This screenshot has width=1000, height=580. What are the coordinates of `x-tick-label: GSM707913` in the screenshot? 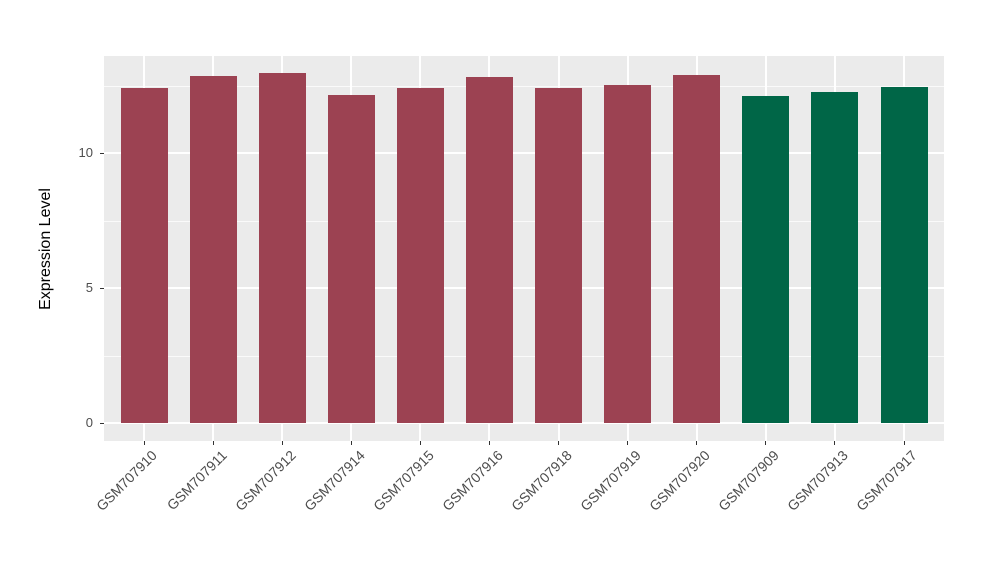 It's located at (818, 480).